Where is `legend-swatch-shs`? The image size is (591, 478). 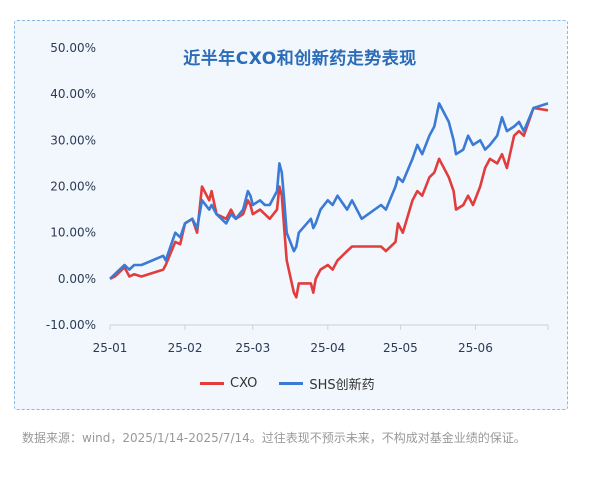
legend-swatch-shs is located at coordinates (291, 383).